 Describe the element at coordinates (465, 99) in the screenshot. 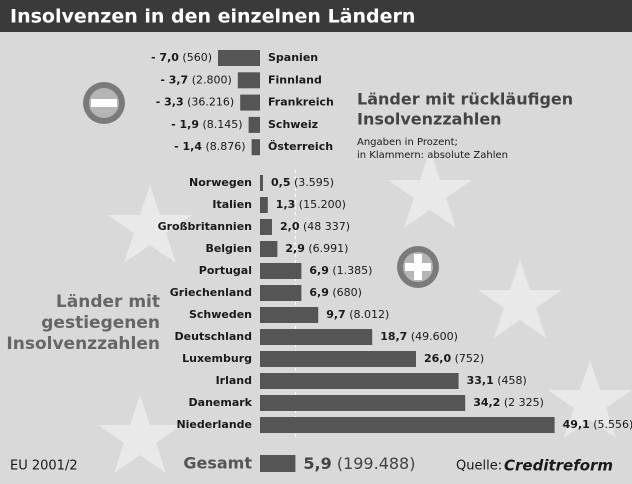

I see `annotation-line: Länder mit rückläufigen` at that location.